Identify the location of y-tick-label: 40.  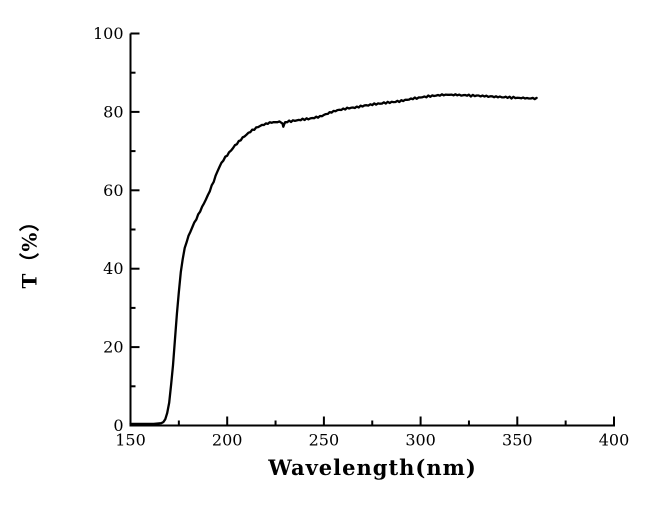
(113, 268).